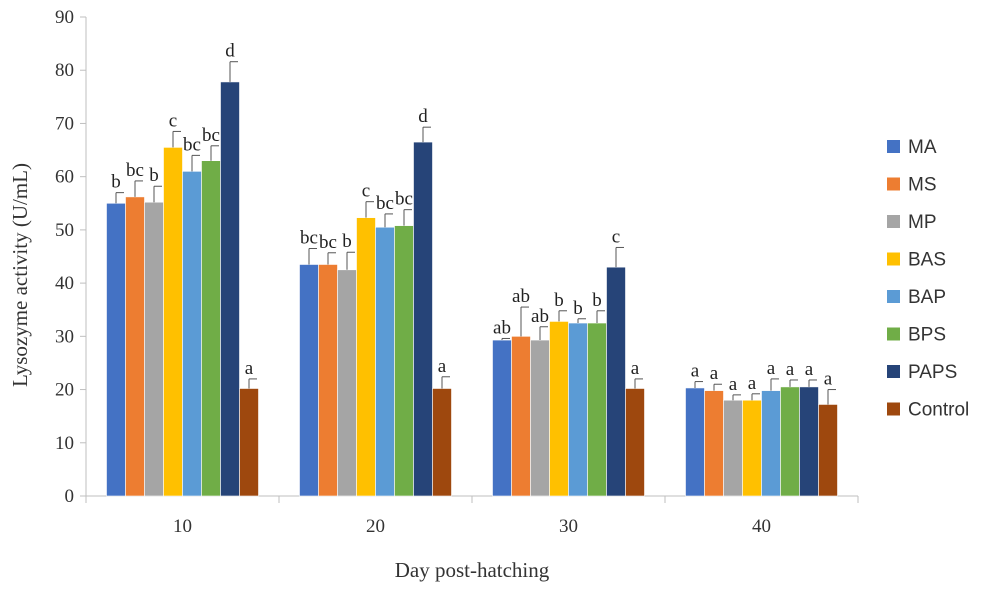 The image size is (1000, 590). What do you see at coordinates (927, 260) in the screenshot?
I see `legend-label-bas: BAS` at bounding box center [927, 260].